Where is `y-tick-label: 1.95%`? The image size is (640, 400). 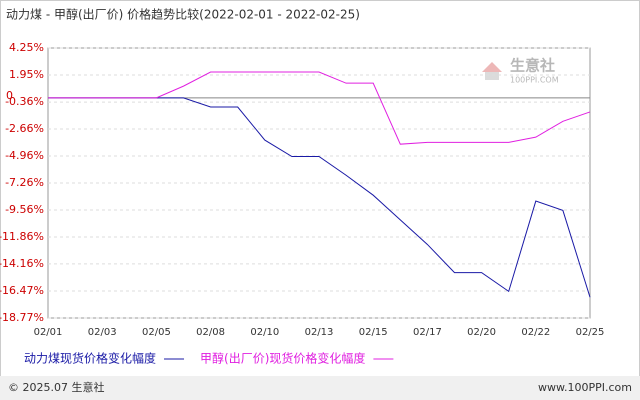
y-tick-label: 1.95% is located at coordinates (26, 74).